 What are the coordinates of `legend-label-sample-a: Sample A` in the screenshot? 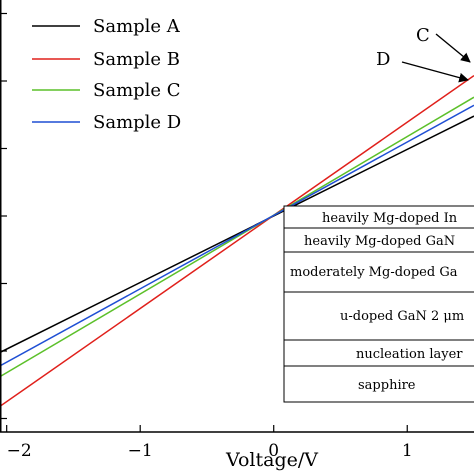 It's located at (137, 26).